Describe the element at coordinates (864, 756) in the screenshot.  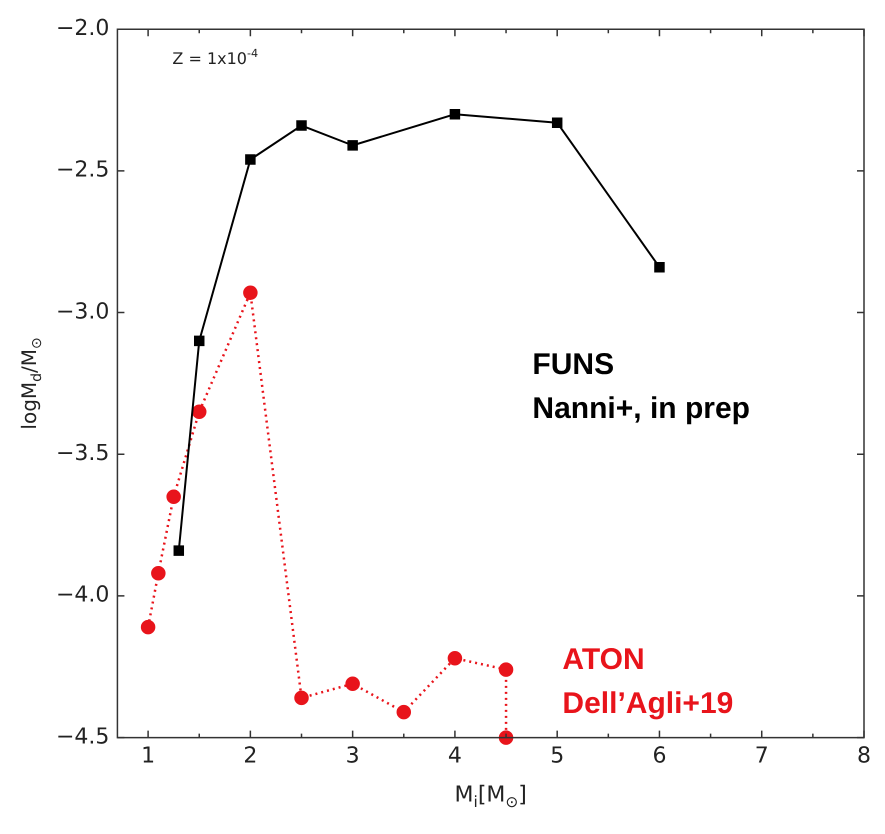
I see `x-tick-label: 8` at that location.